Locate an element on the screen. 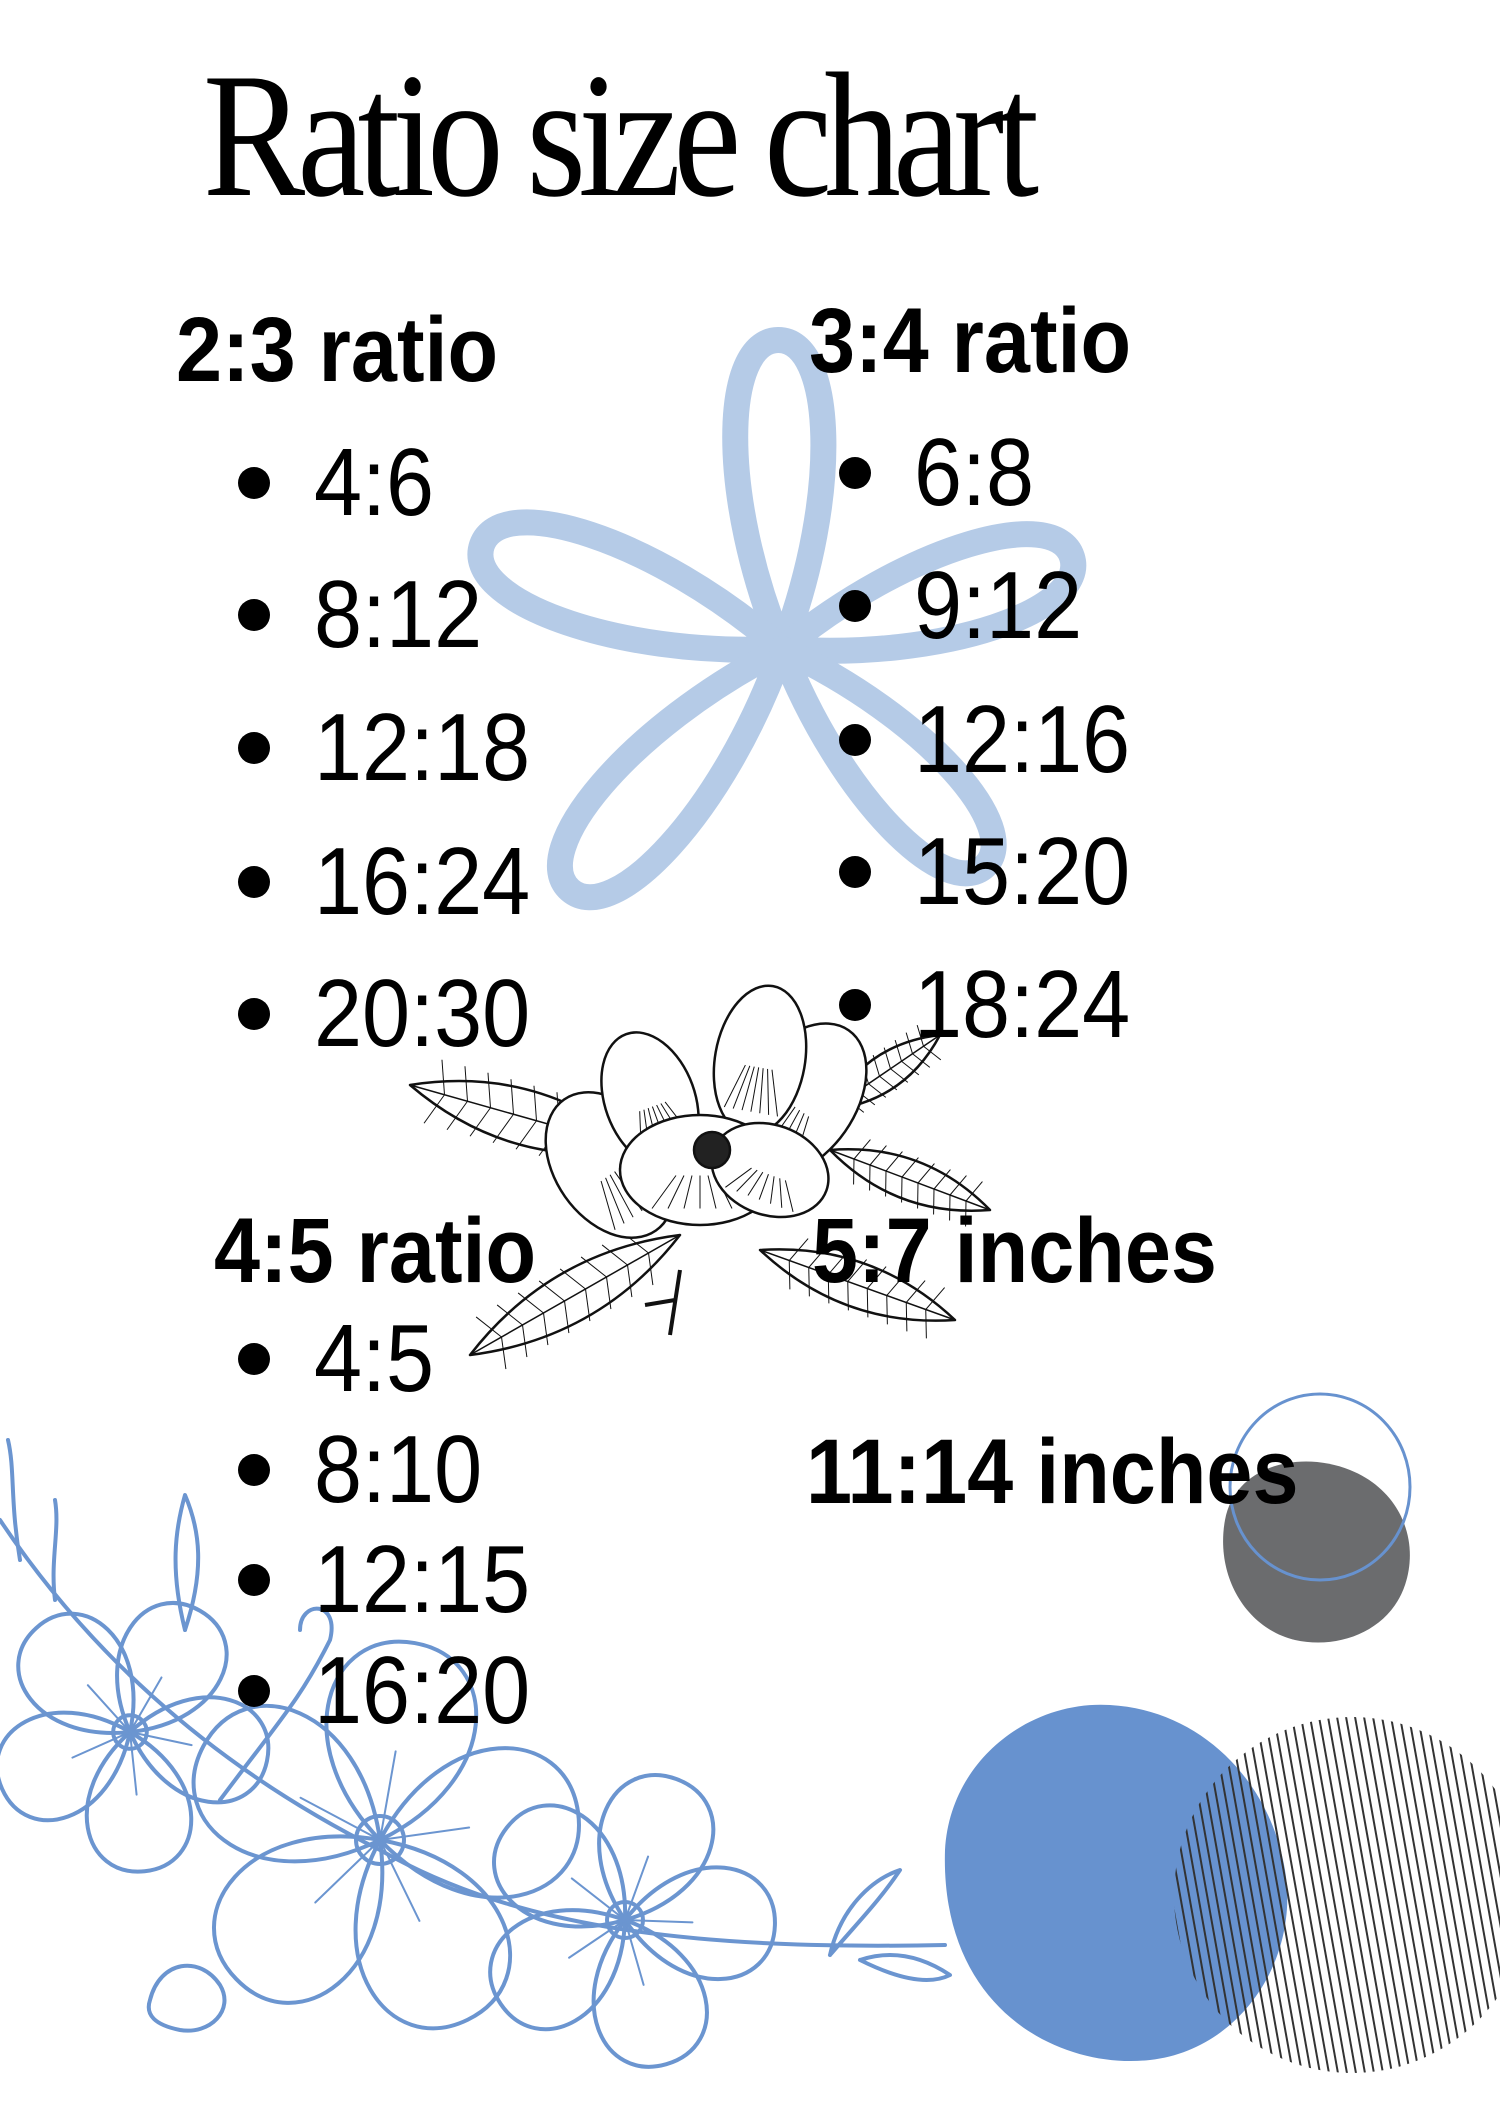  bud is located at coordinates (186, 1998).